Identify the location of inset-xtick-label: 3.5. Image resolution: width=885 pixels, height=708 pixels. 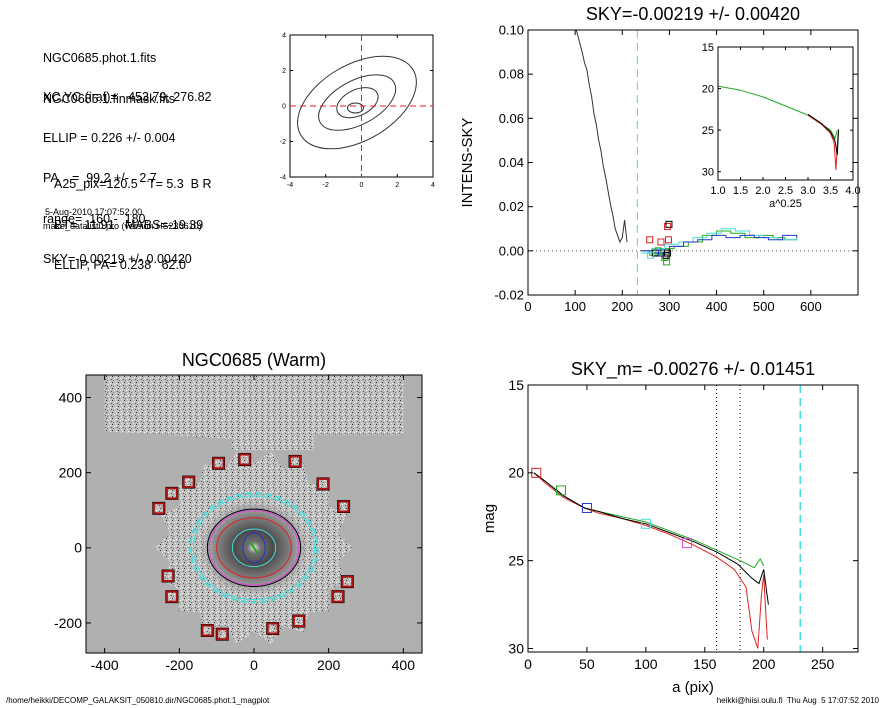
(830, 191).